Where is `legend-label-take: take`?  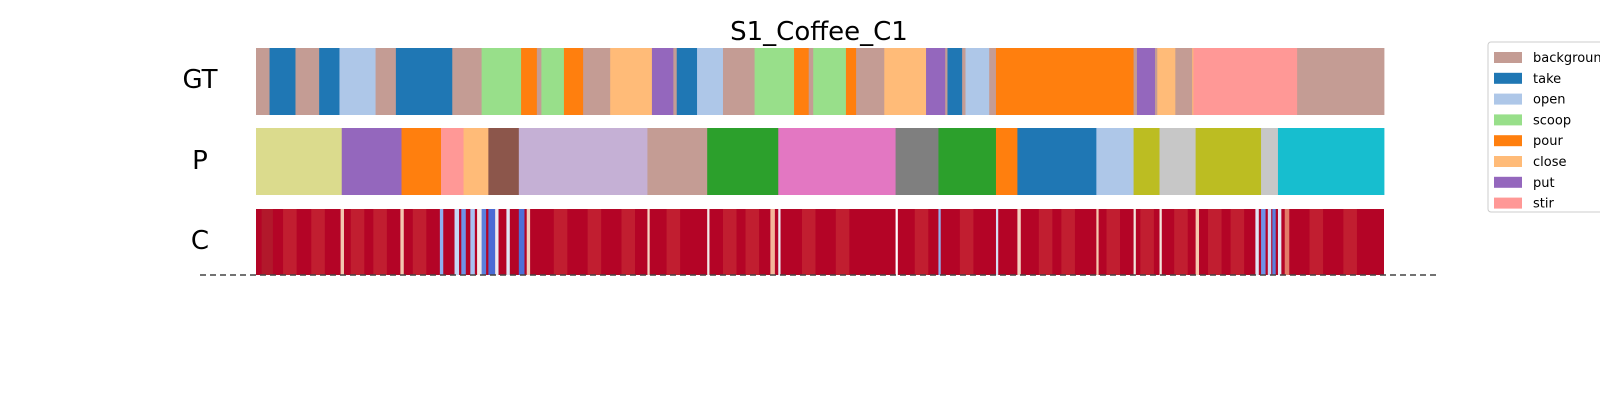
legend-label-take: take is located at coordinates (1547, 79).